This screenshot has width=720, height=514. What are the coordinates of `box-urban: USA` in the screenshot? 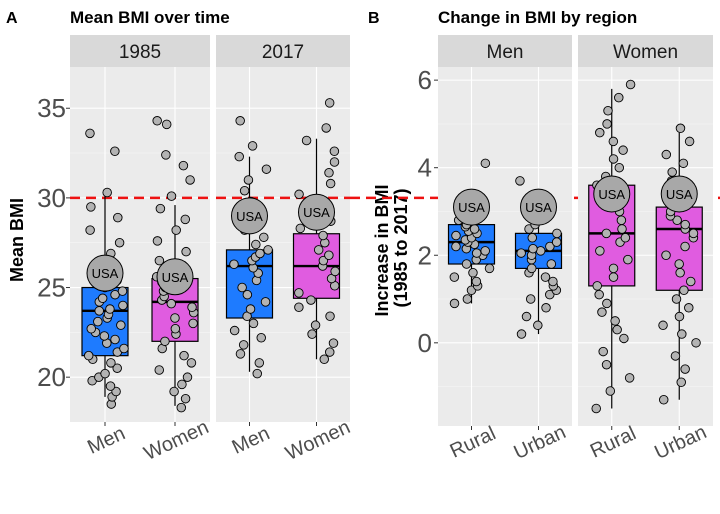 It's located at (538, 257).